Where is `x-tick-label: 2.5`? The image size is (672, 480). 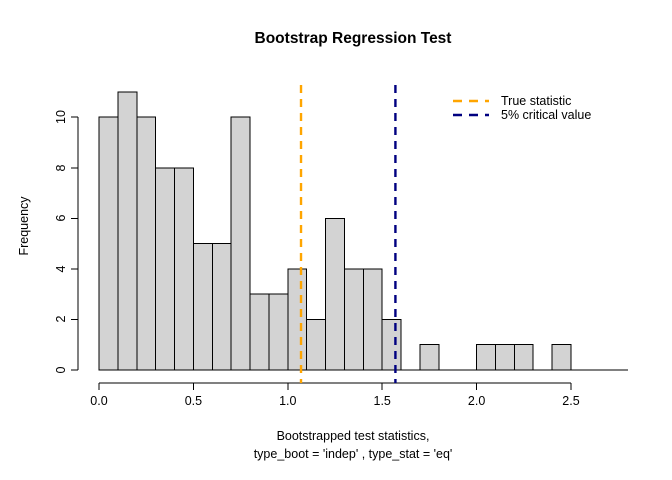 x-tick-label: 2.5 is located at coordinates (571, 401).